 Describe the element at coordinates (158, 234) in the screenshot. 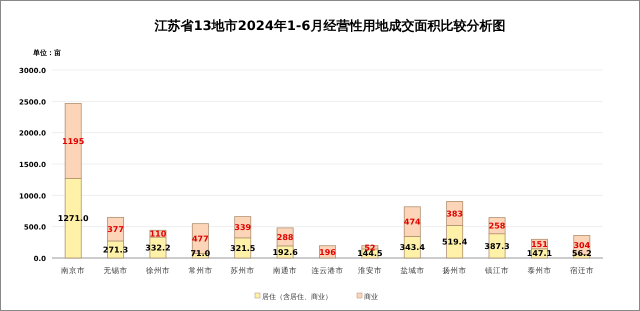

I see `data-label: 110` at that location.